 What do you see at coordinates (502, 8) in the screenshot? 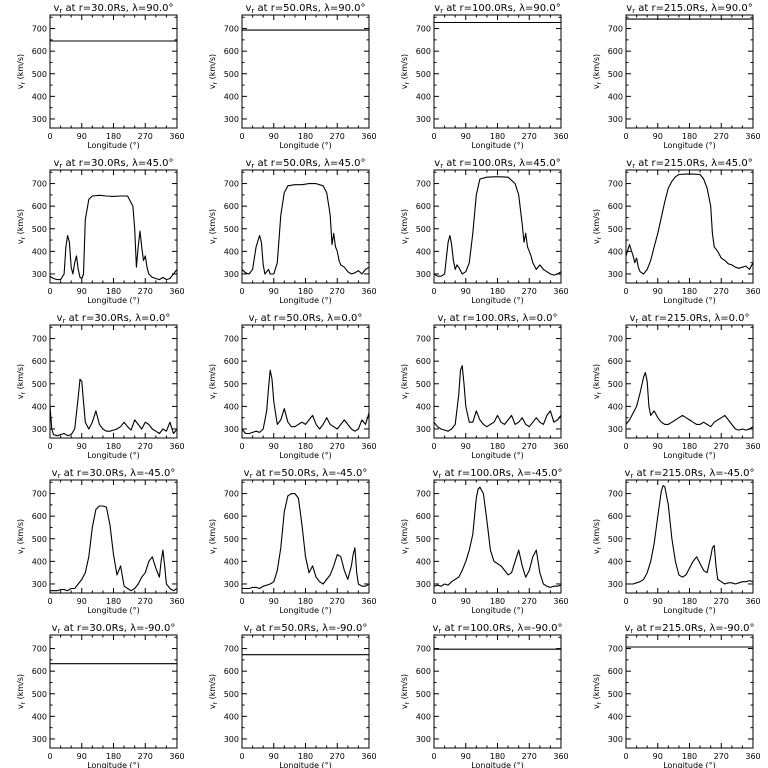
I see `title-rest: at r=100.0Rs, λ=90.0°` at bounding box center [502, 8].